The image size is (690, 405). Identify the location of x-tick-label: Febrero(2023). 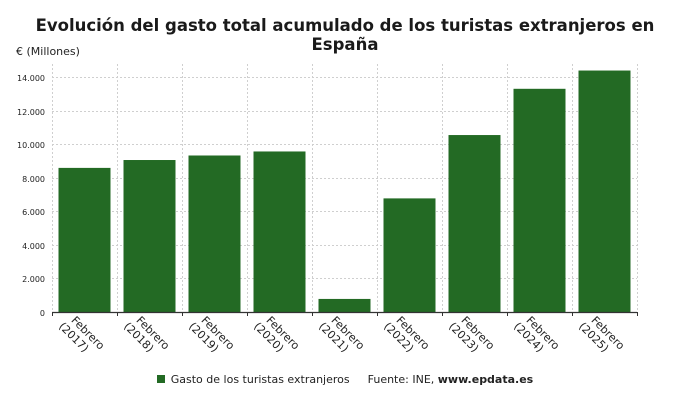
(471, 336).